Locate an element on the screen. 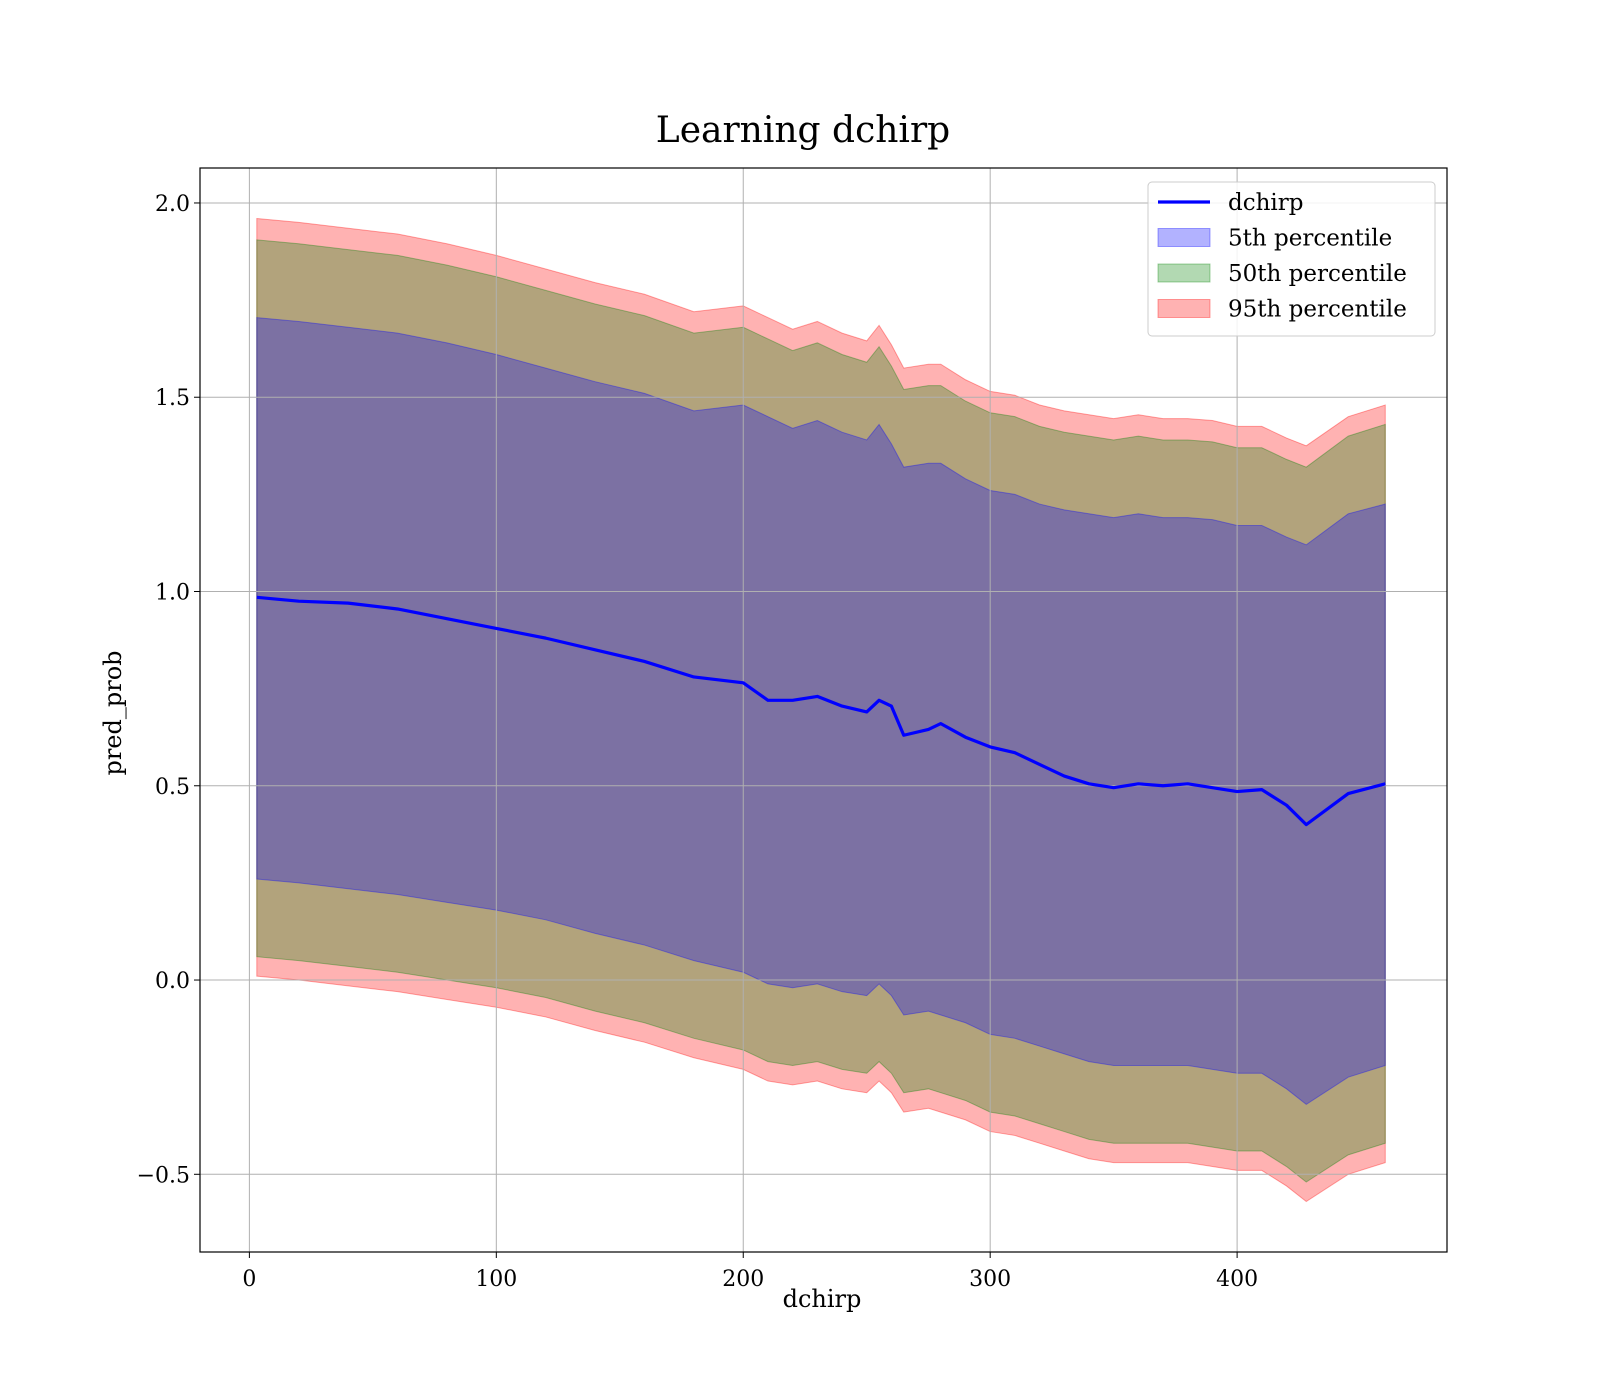  series-line-dchirp is located at coordinates (821, 711).